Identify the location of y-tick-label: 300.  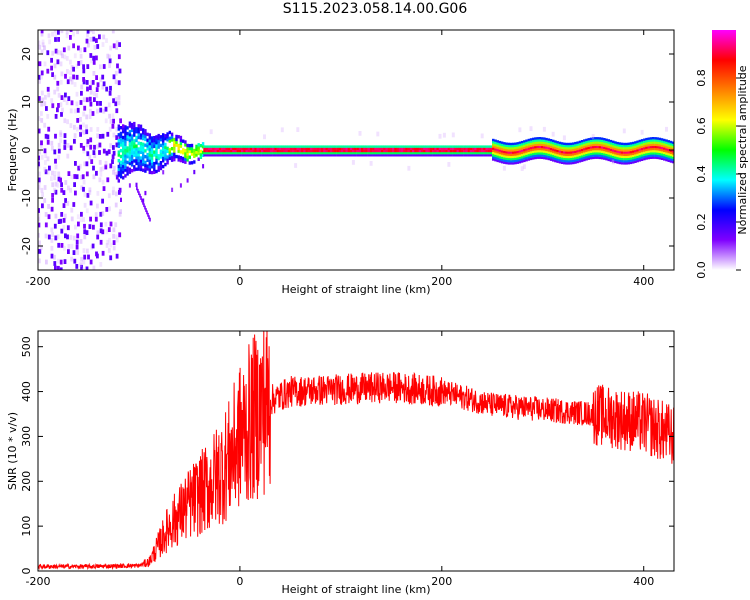
(26, 436).